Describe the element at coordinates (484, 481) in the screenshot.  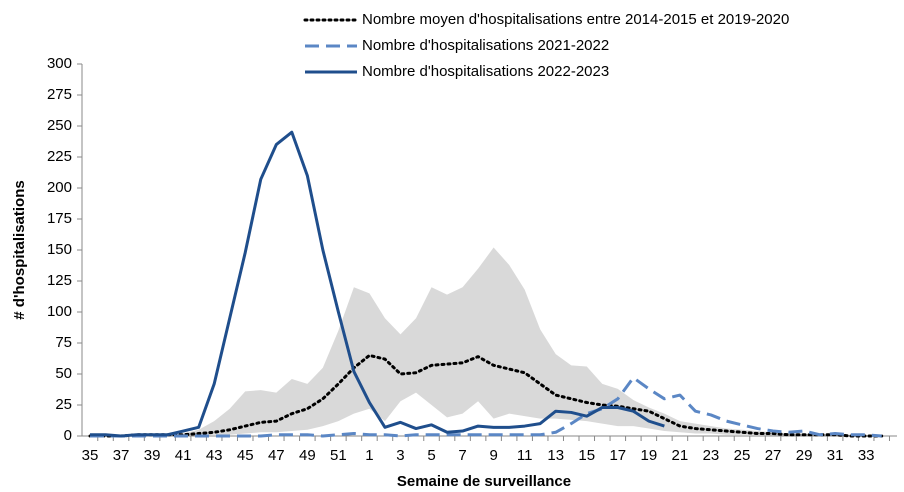
I see `x-axis-title: Semaine de surveillance` at that location.